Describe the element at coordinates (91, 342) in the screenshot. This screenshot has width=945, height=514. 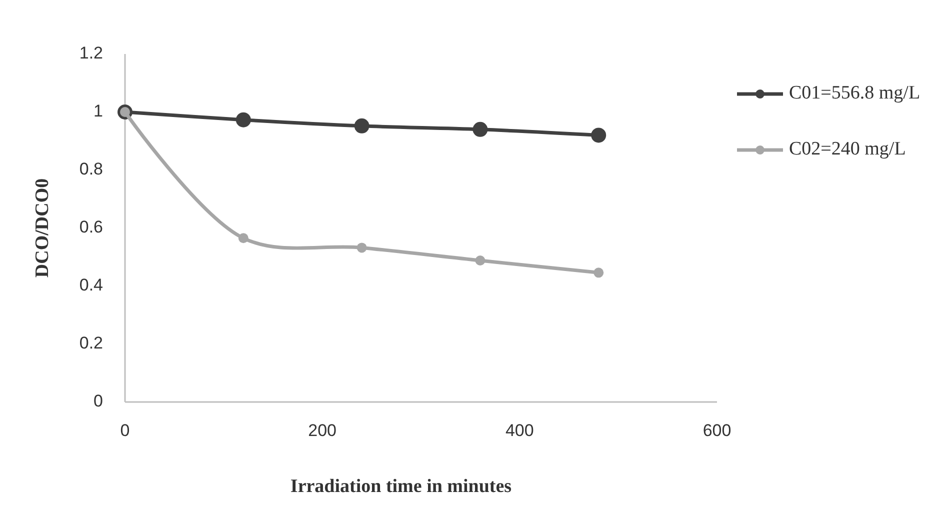
I see `y-tick-label: 0.2` at that location.